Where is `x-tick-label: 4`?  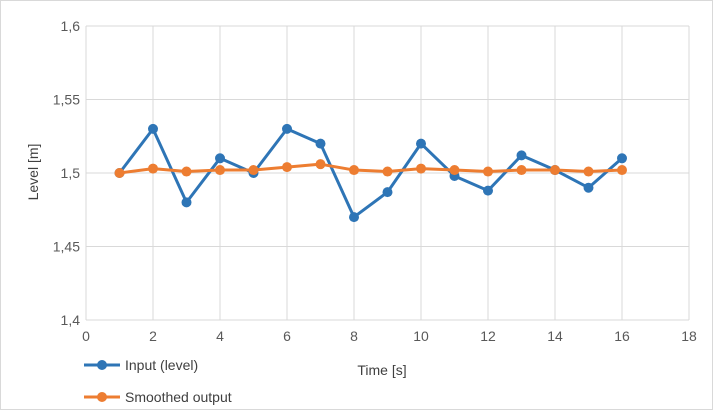 x-tick-label: 4 is located at coordinates (220, 336).